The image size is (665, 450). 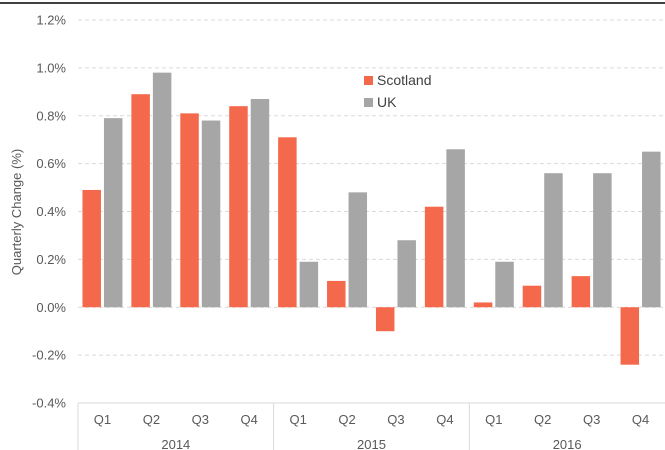 What do you see at coordinates (368, 102) in the screenshot?
I see `legend-swatch-uk` at bounding box center [368, 102].